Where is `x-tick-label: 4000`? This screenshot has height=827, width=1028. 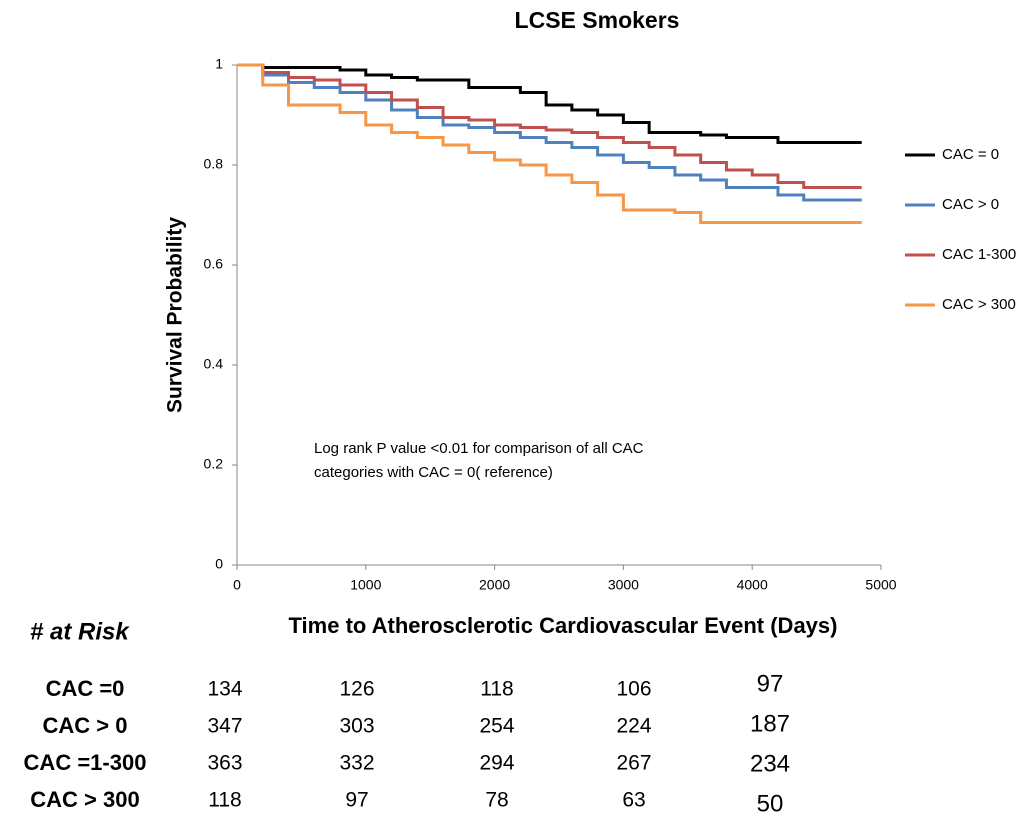 x-tick-label: 4000 is located at coordinates (752, 585).